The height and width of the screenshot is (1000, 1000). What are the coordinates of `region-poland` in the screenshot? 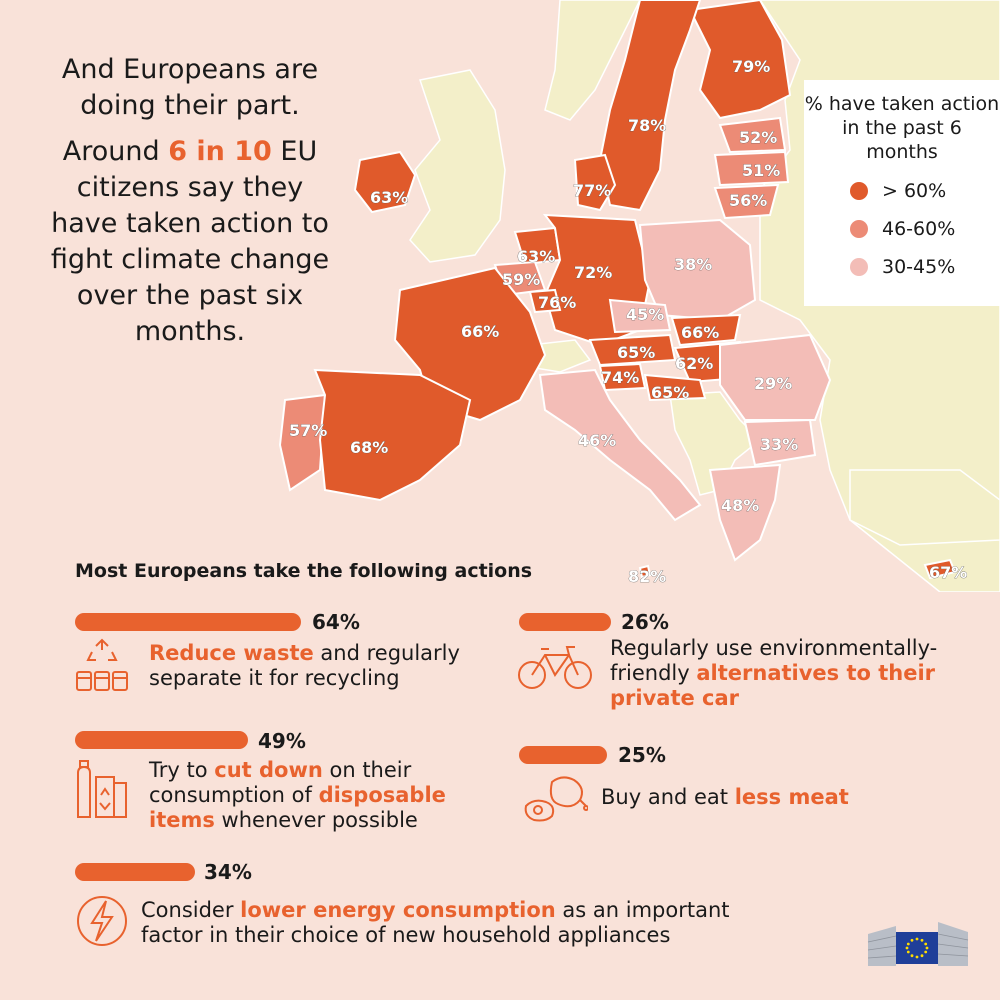 It's located at (697, 270).